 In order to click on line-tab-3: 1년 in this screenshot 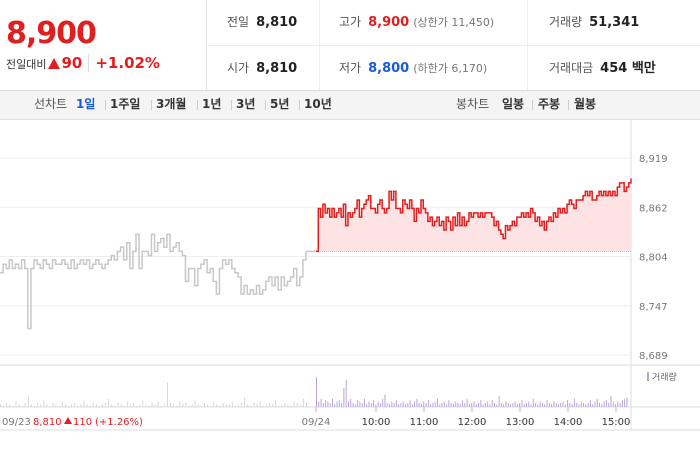, I will do `click(212, 104)`.